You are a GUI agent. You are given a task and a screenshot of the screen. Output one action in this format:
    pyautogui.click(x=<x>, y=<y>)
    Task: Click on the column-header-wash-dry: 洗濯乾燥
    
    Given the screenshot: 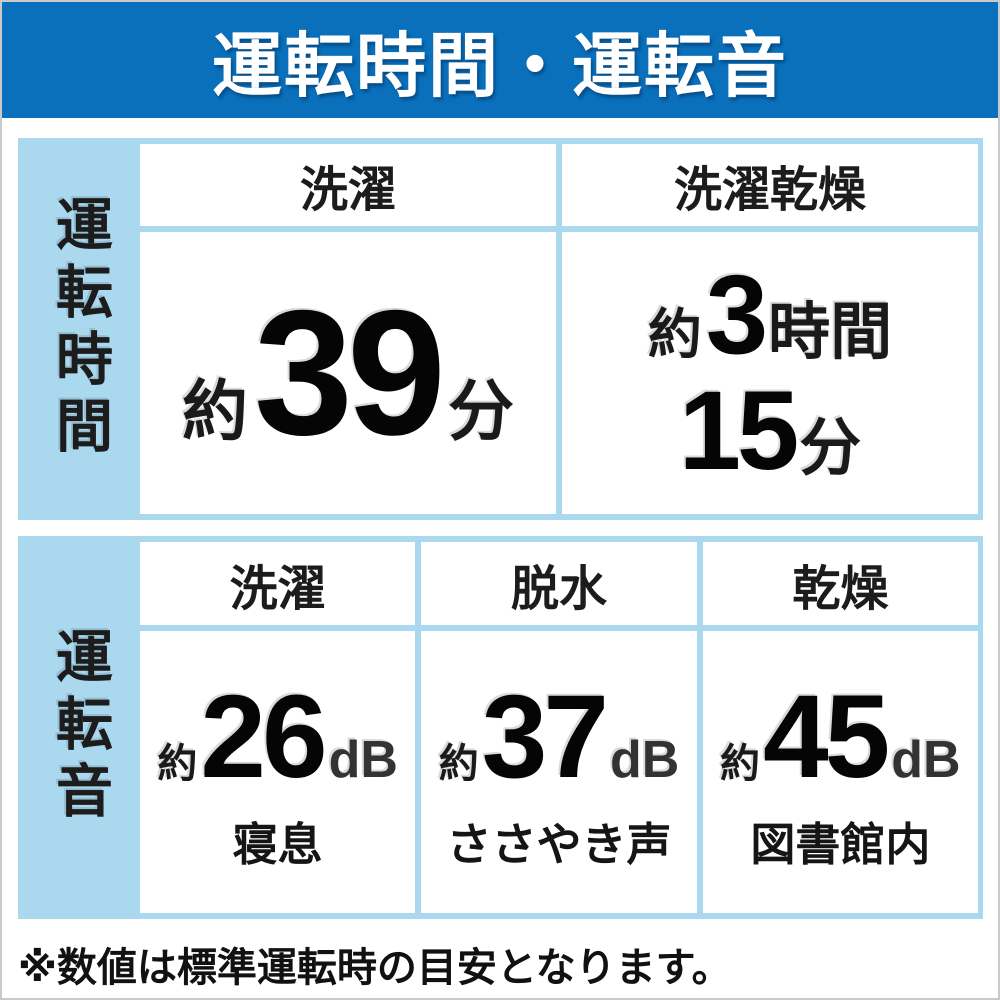 What is the action you would take?
    pyautogui.click(x=770, y=185)
    